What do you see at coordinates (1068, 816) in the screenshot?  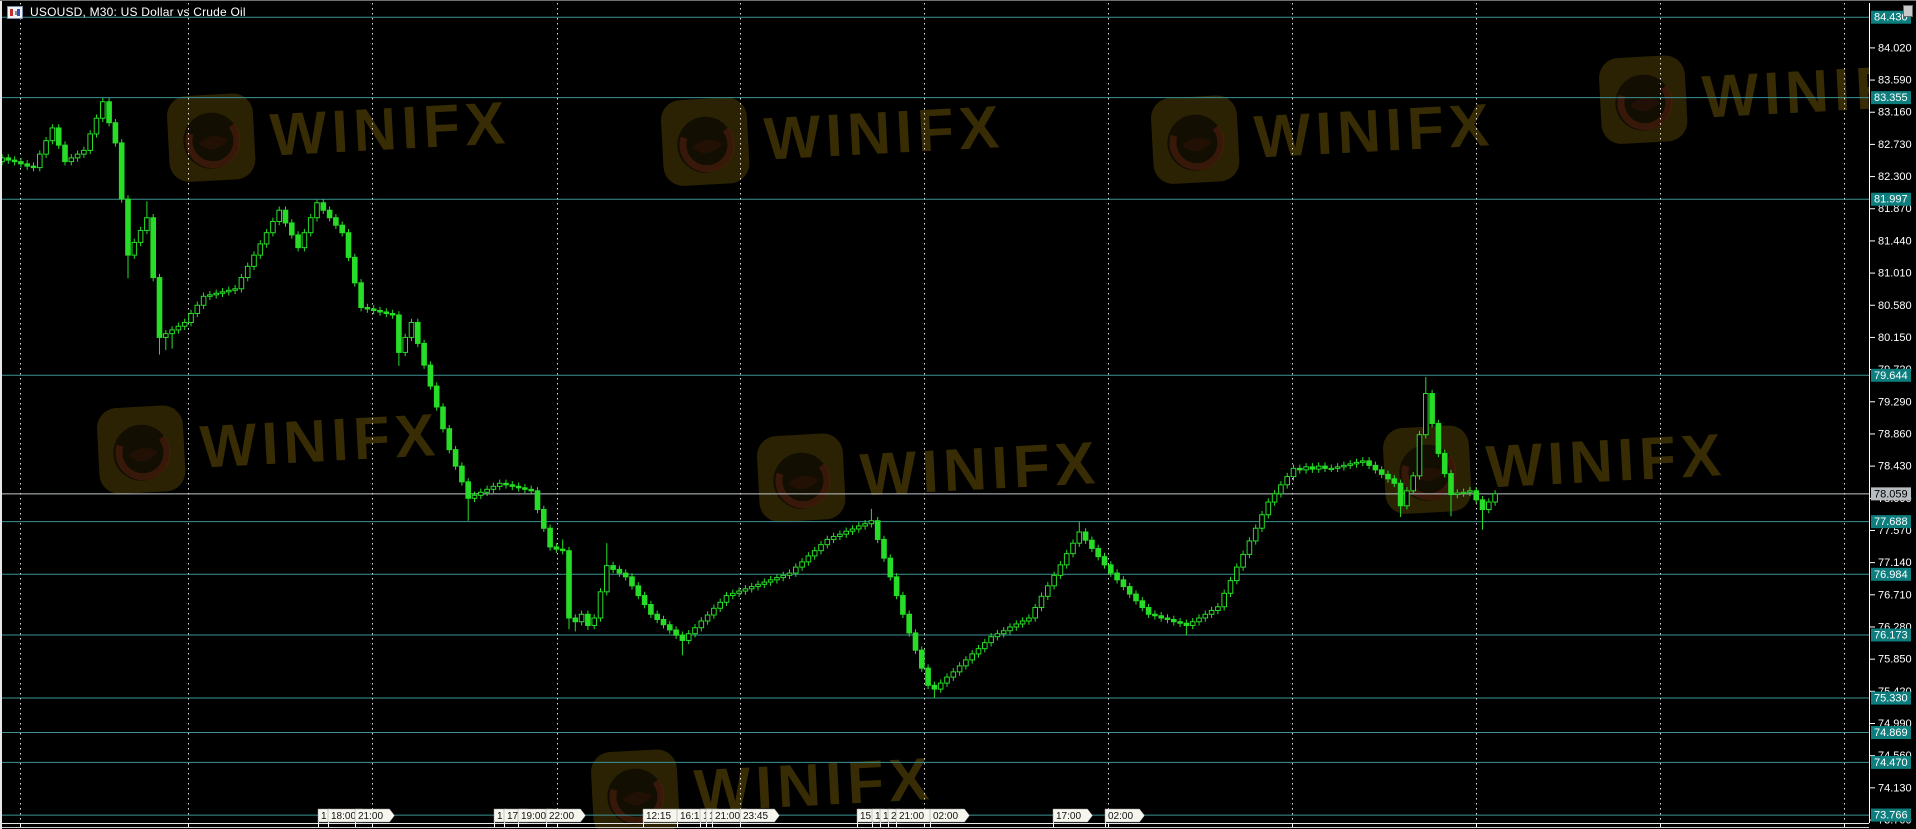 I see `time-flag-label: 17:00` at bounding box center [1068, 816].